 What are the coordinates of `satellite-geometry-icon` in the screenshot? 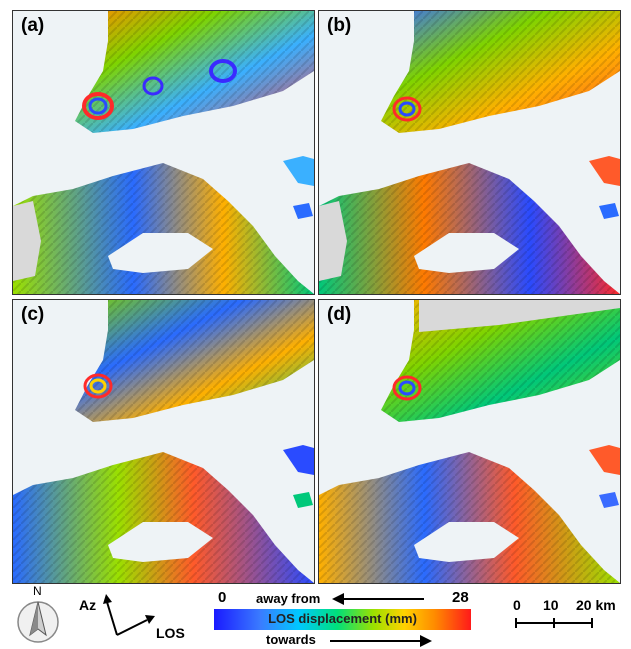 It's located at (129, 615).